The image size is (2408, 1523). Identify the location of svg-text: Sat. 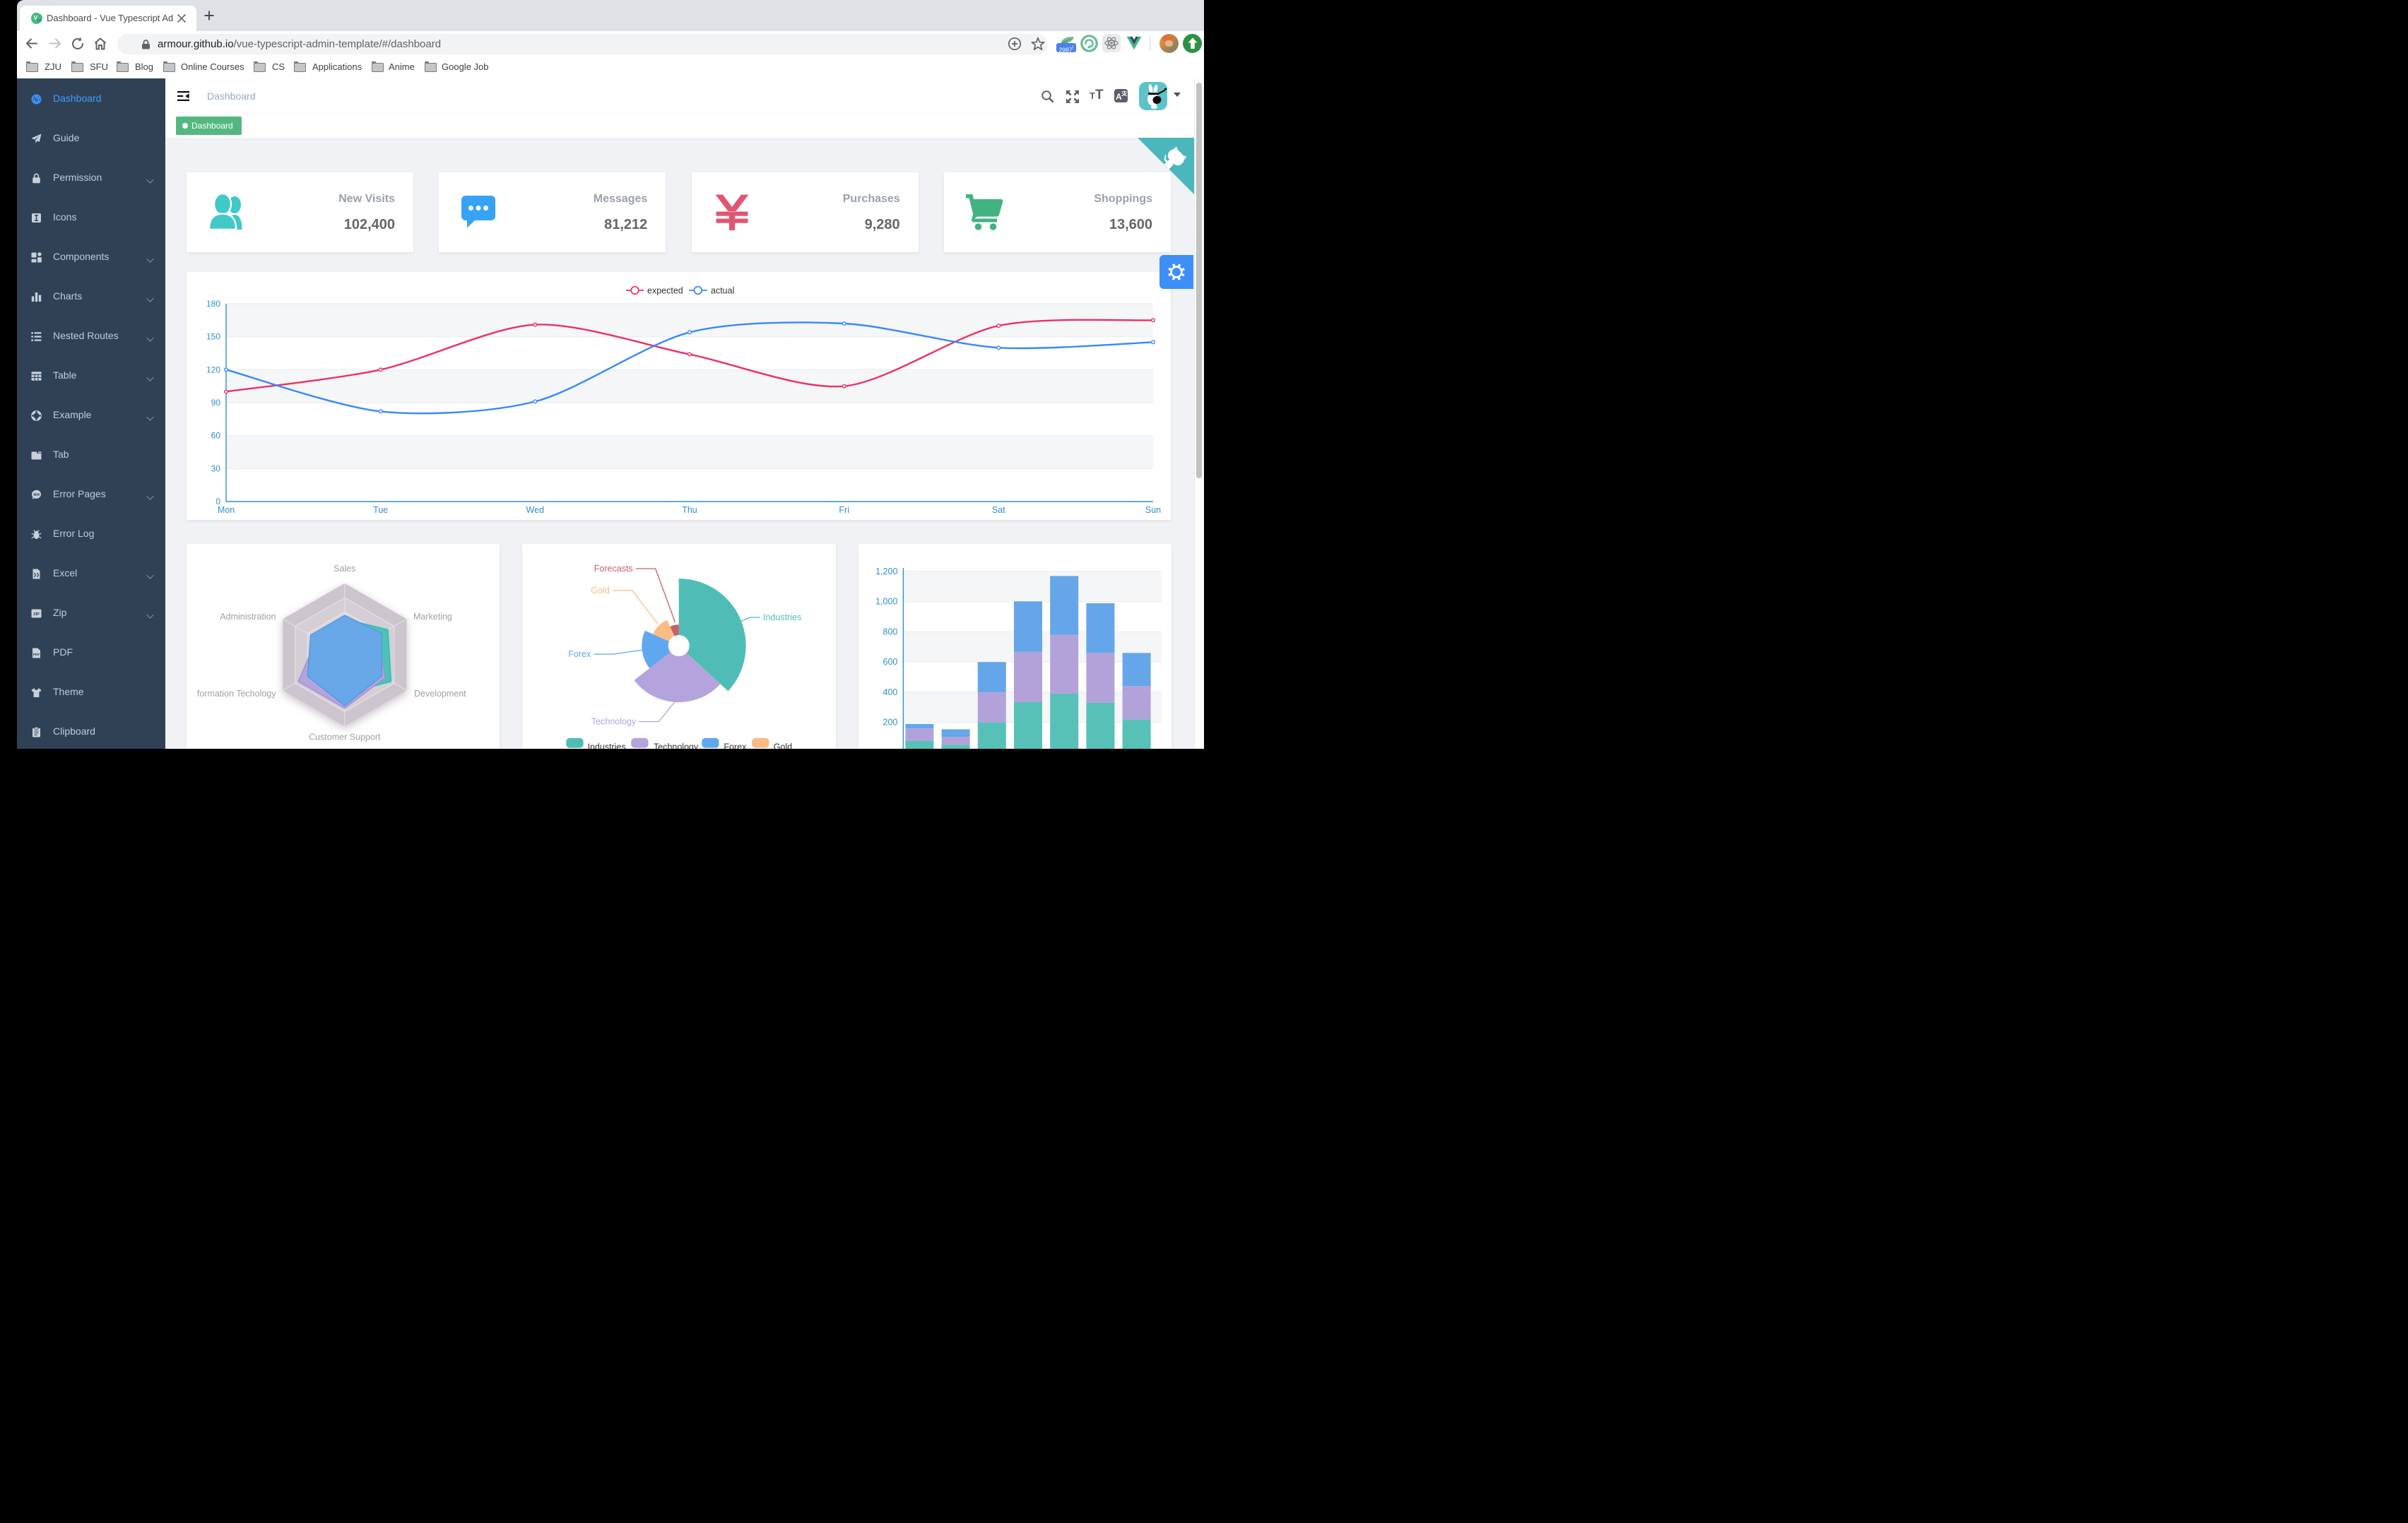
(998, 510).